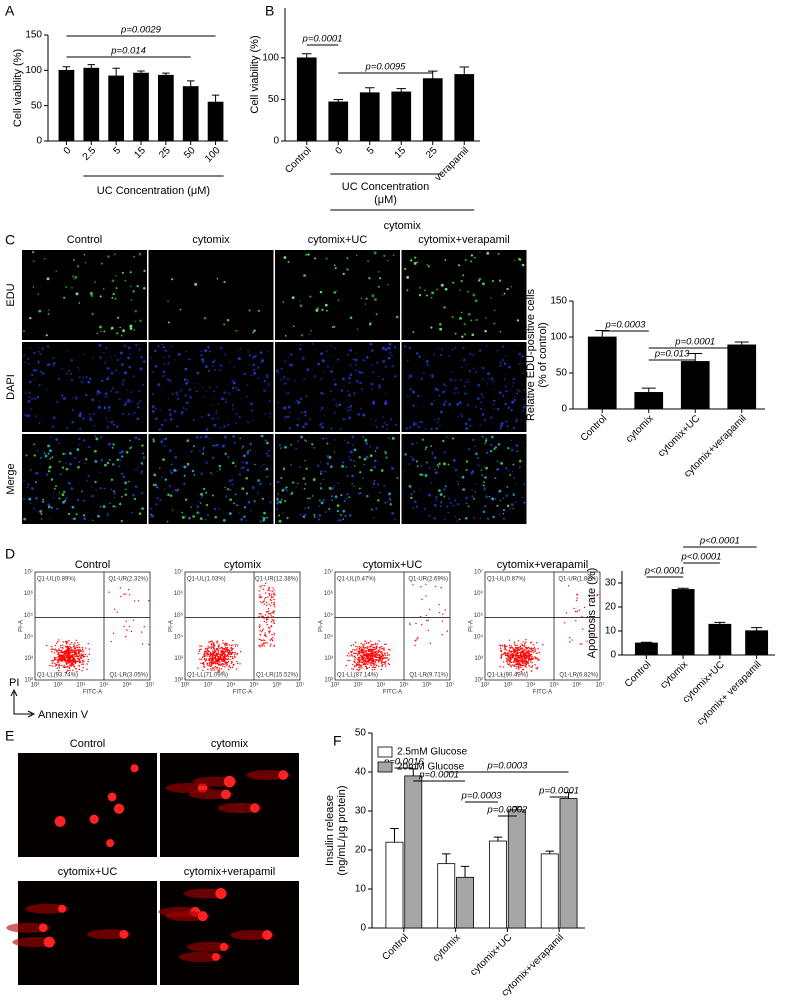  I want to click on x-tick-label: 25, so click(432, 153).